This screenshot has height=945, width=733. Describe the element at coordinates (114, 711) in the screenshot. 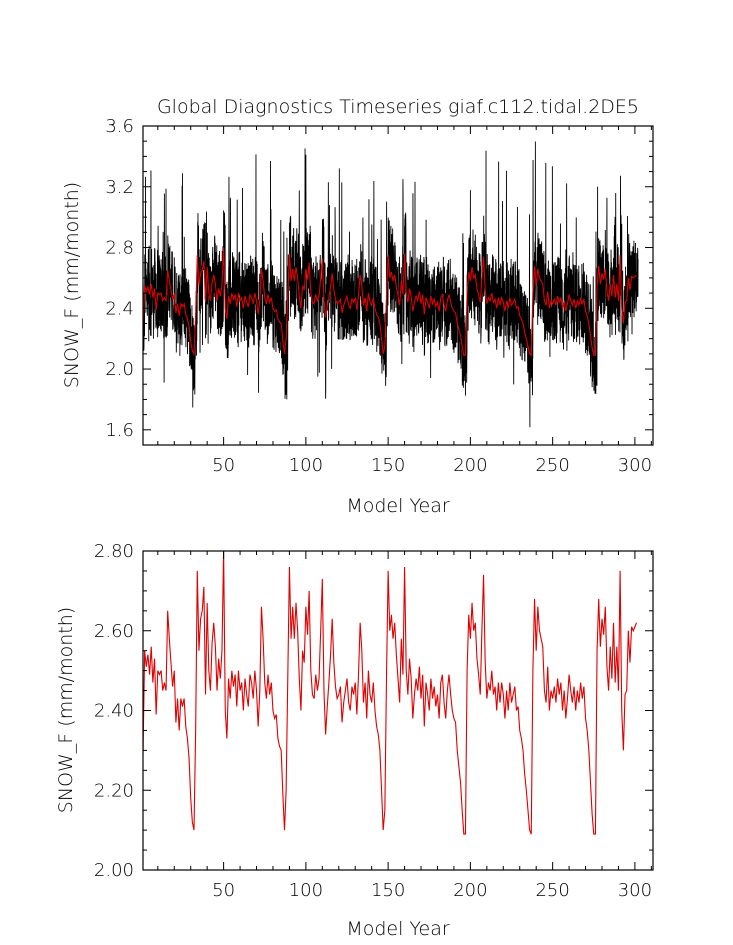

I see `y-tick-label: 2.40` at that location.